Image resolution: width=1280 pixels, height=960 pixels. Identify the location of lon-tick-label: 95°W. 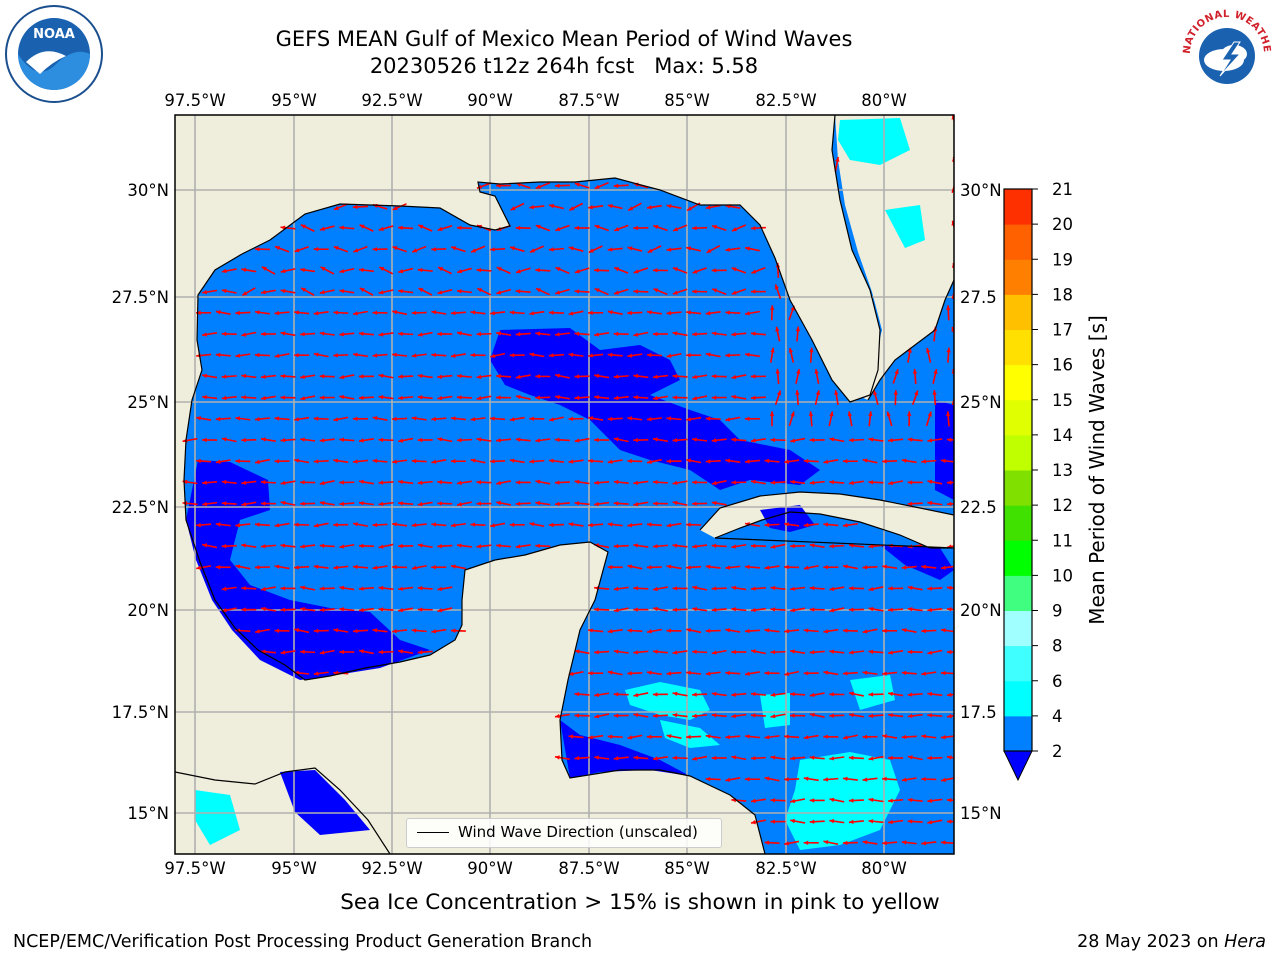
(294, 868).